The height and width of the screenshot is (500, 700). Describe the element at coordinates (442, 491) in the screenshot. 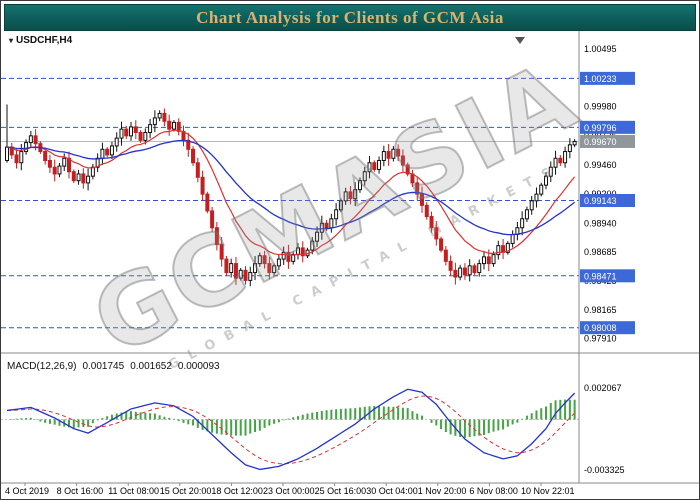

I see `time-axis-label: 1 Nov 20:00` at that location.